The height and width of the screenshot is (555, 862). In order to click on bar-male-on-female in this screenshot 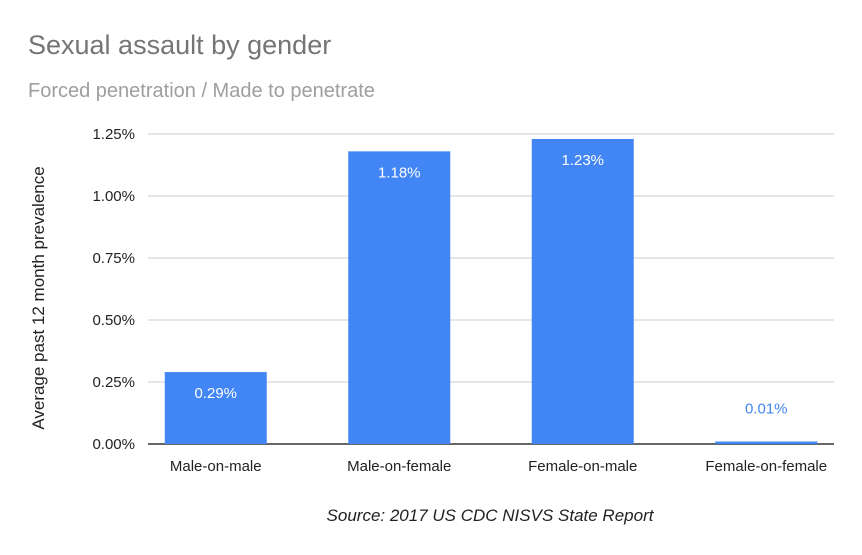, I will do `click(399, 298)`.